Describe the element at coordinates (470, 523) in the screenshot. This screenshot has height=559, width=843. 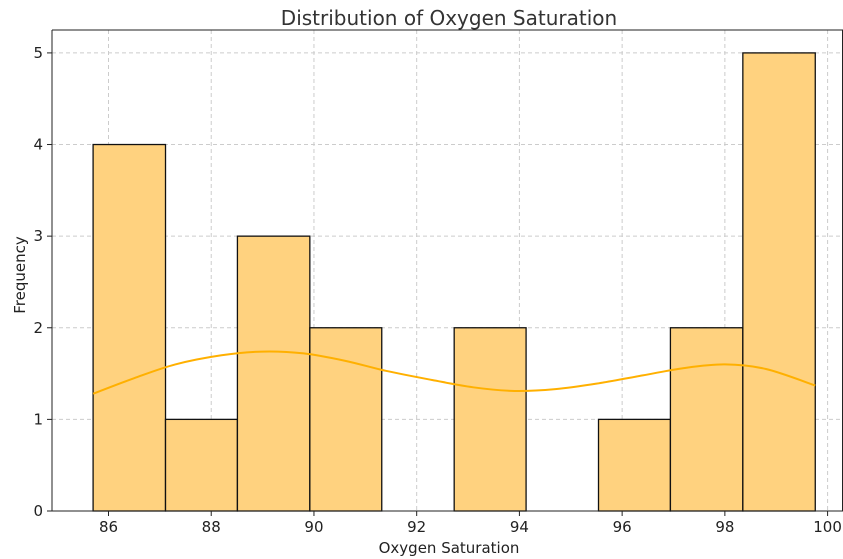
I see `x-axis-ticks: 86 88 90 92 94 96 98 100` at that location.